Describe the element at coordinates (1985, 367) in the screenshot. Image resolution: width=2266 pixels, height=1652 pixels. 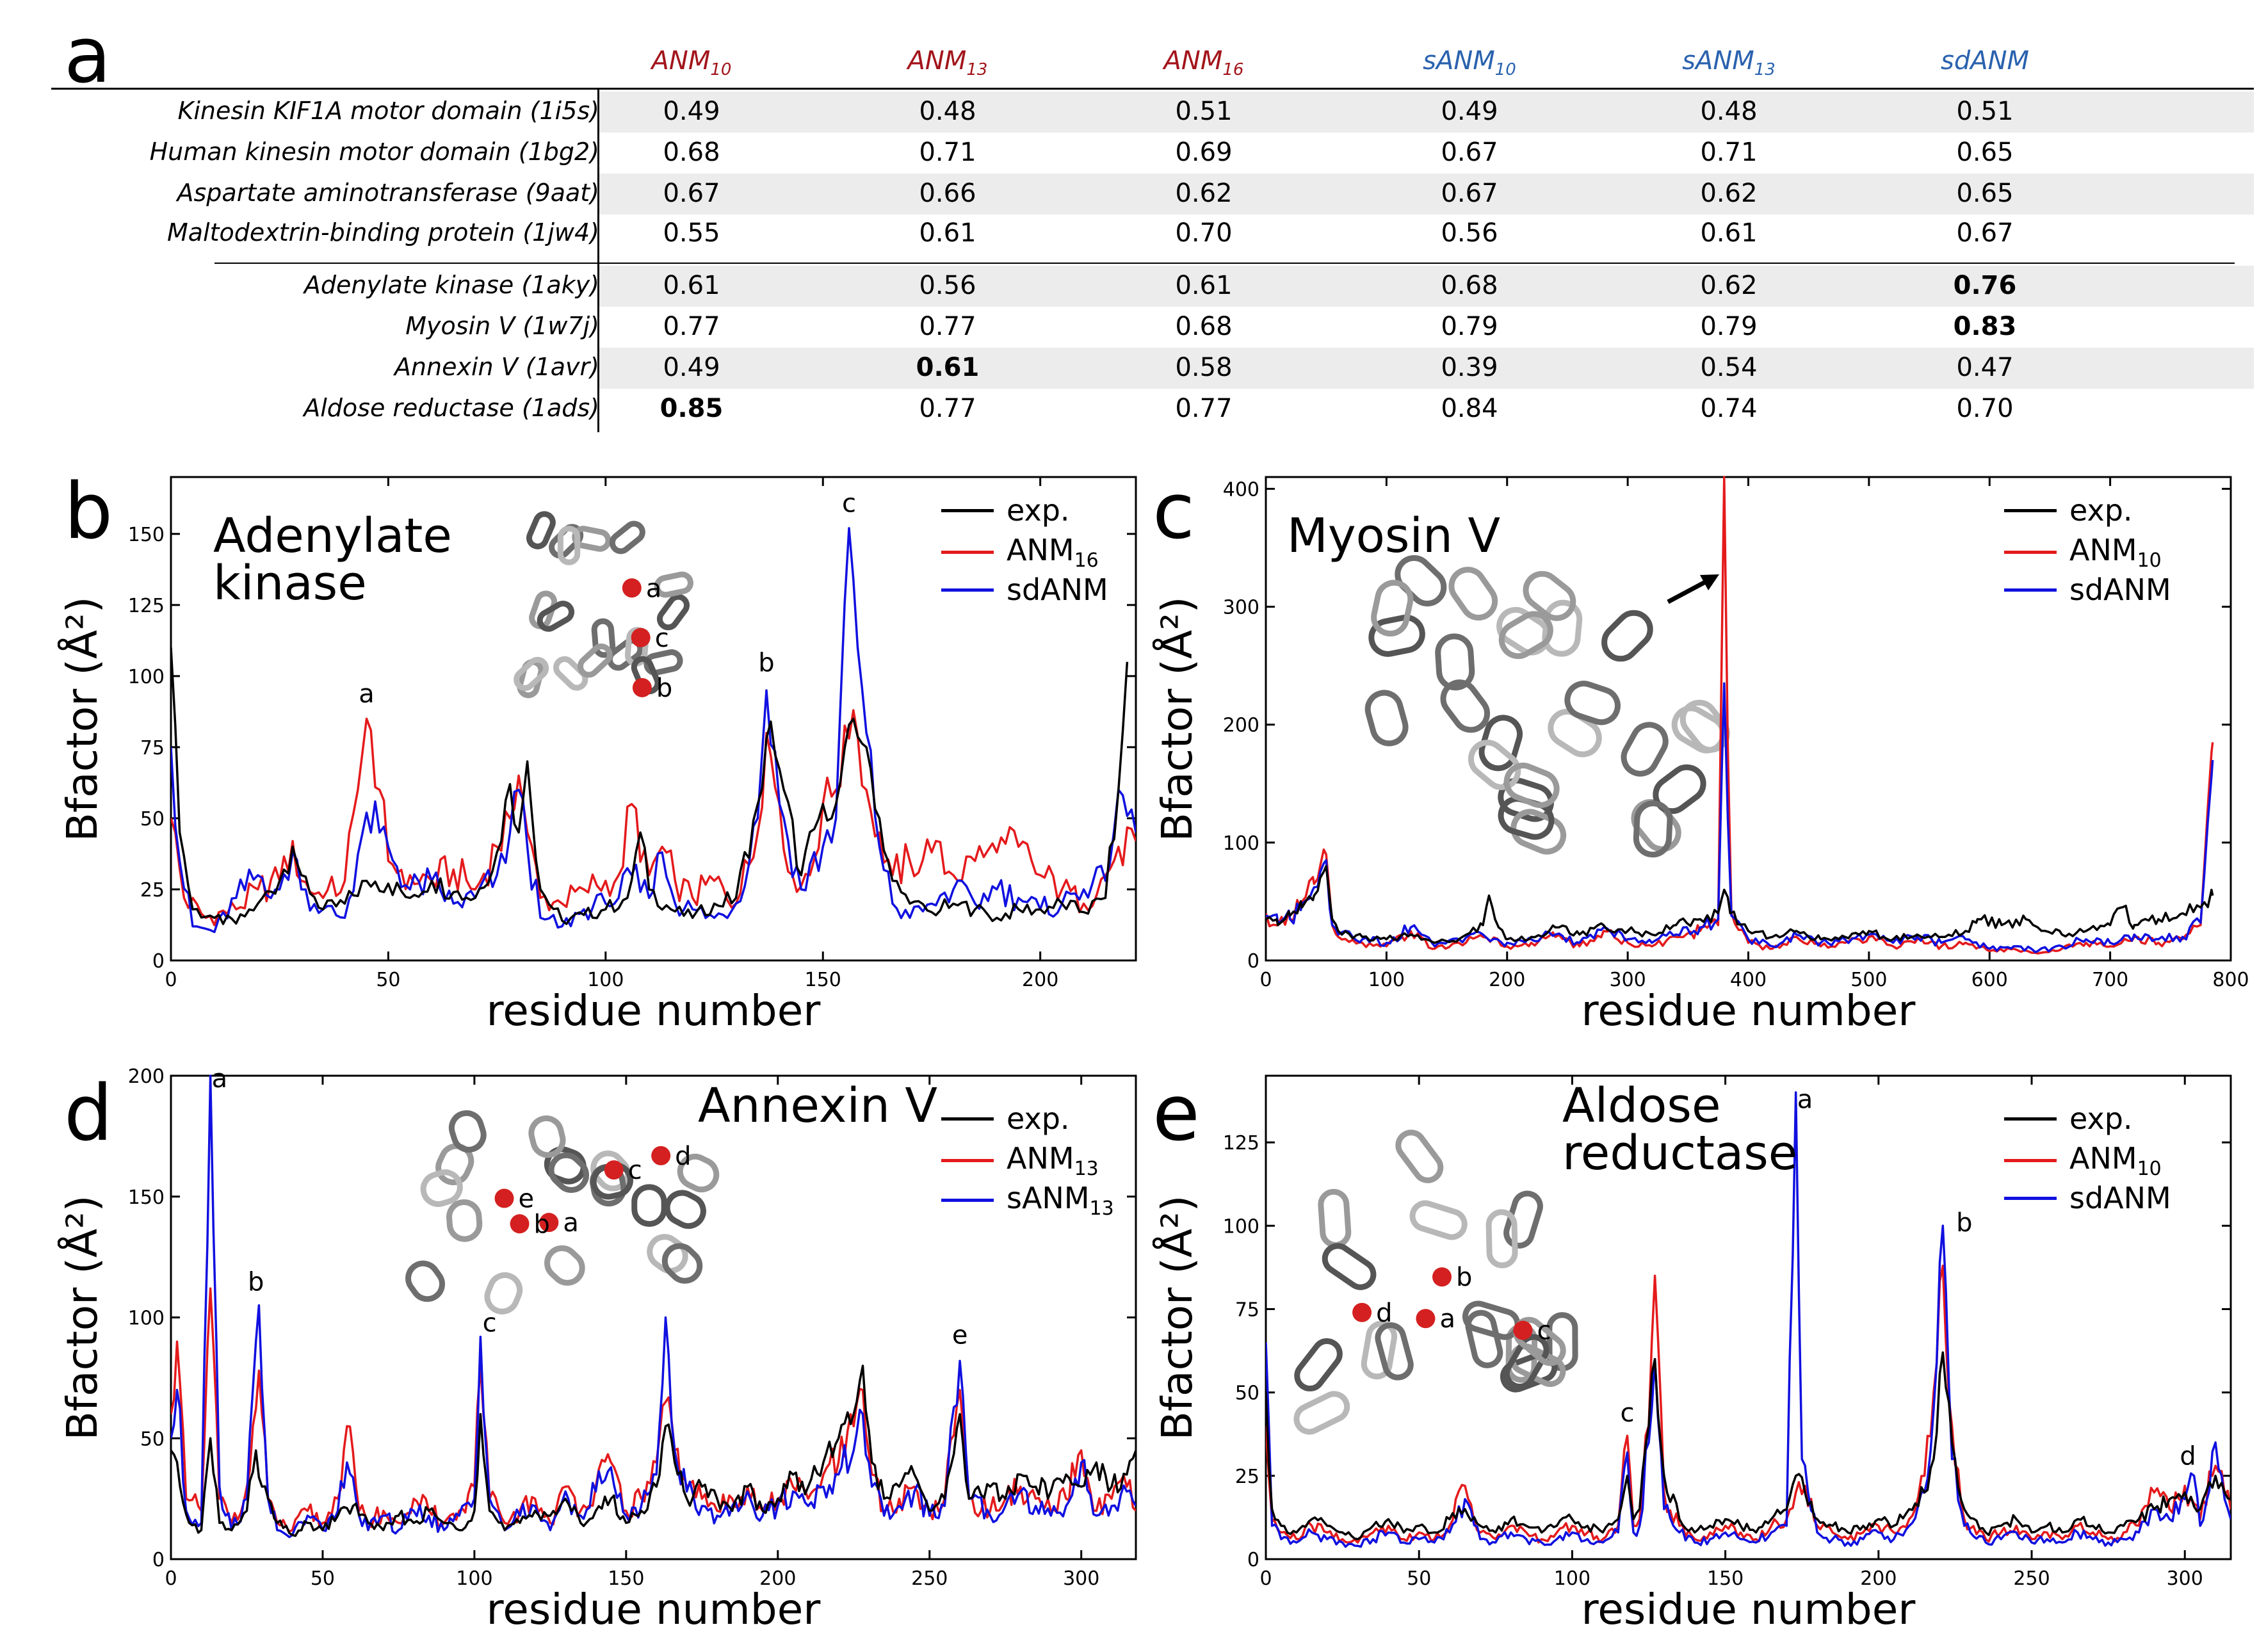
I see `table-cell: 0.47` at that location.